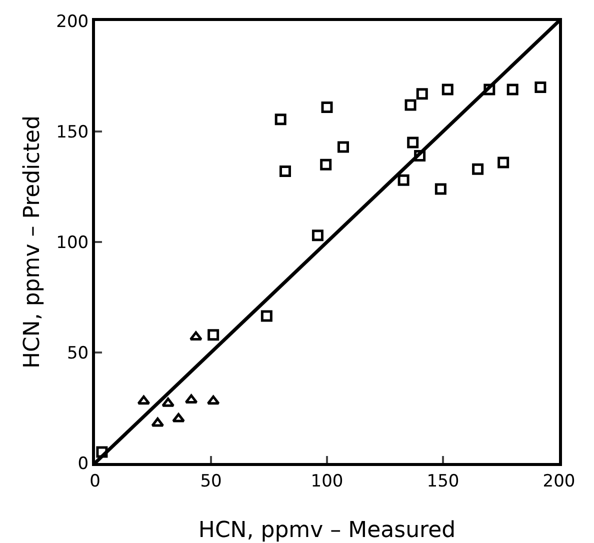  Describe the element at coordinates (72, 132) in the screenshot. I see `y-tick-label: 150` at that location.